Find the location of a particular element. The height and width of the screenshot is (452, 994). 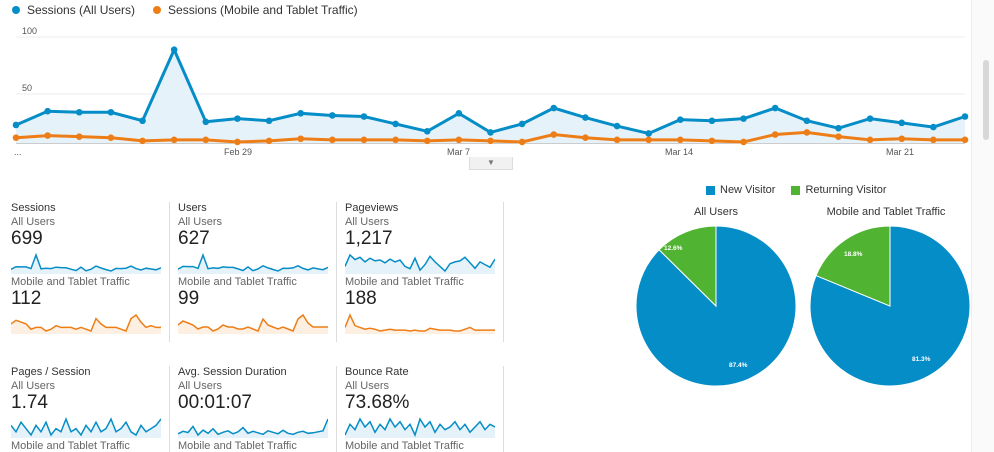

legend-item-returning-visitor: Returning Visitor is located at coordinates (839, 190).